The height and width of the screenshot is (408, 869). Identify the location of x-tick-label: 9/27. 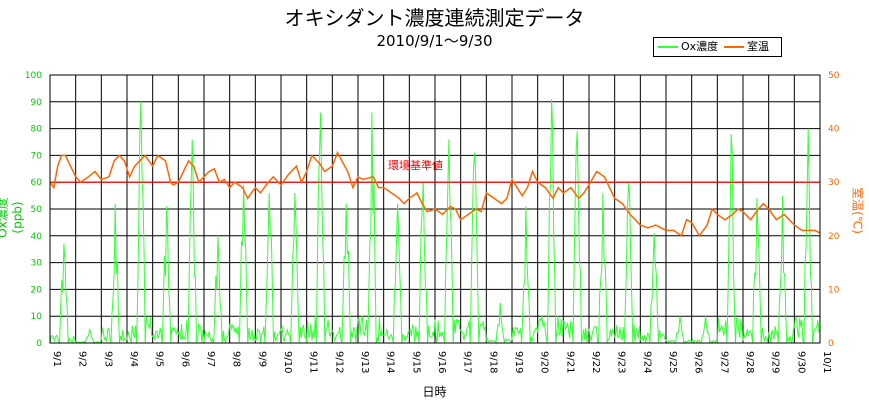
(723, 362).